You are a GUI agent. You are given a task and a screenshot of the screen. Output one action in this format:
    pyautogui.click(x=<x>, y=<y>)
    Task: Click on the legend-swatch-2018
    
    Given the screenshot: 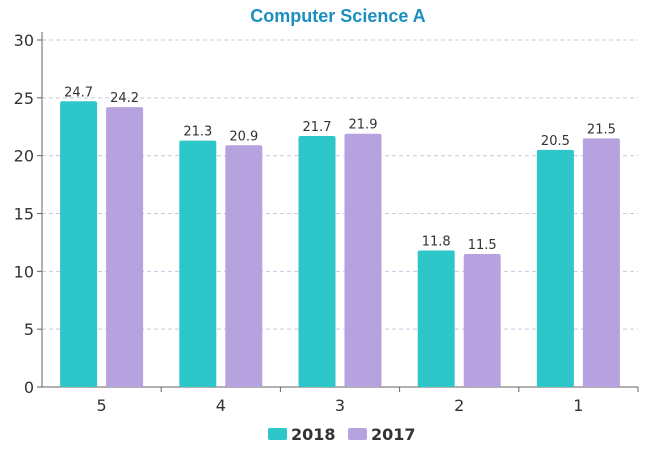 What is the action you would take?
    pyautogui.click(x=277, y=434)
    